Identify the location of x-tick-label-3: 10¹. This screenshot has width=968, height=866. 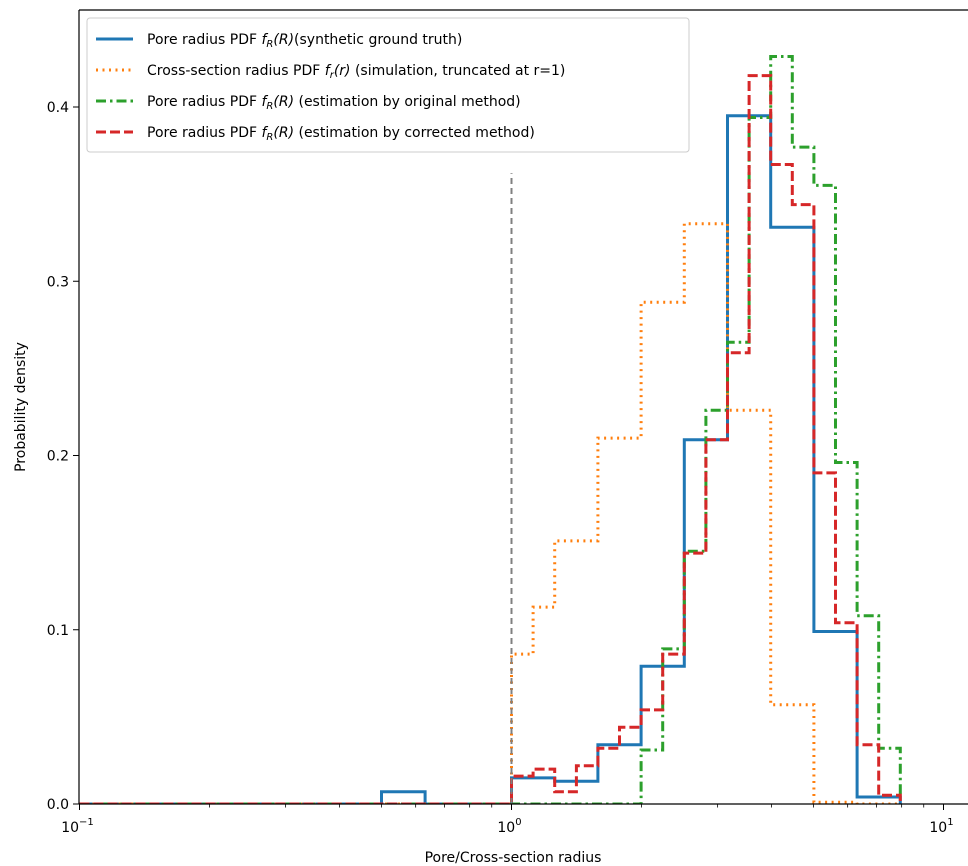
(941, 826).